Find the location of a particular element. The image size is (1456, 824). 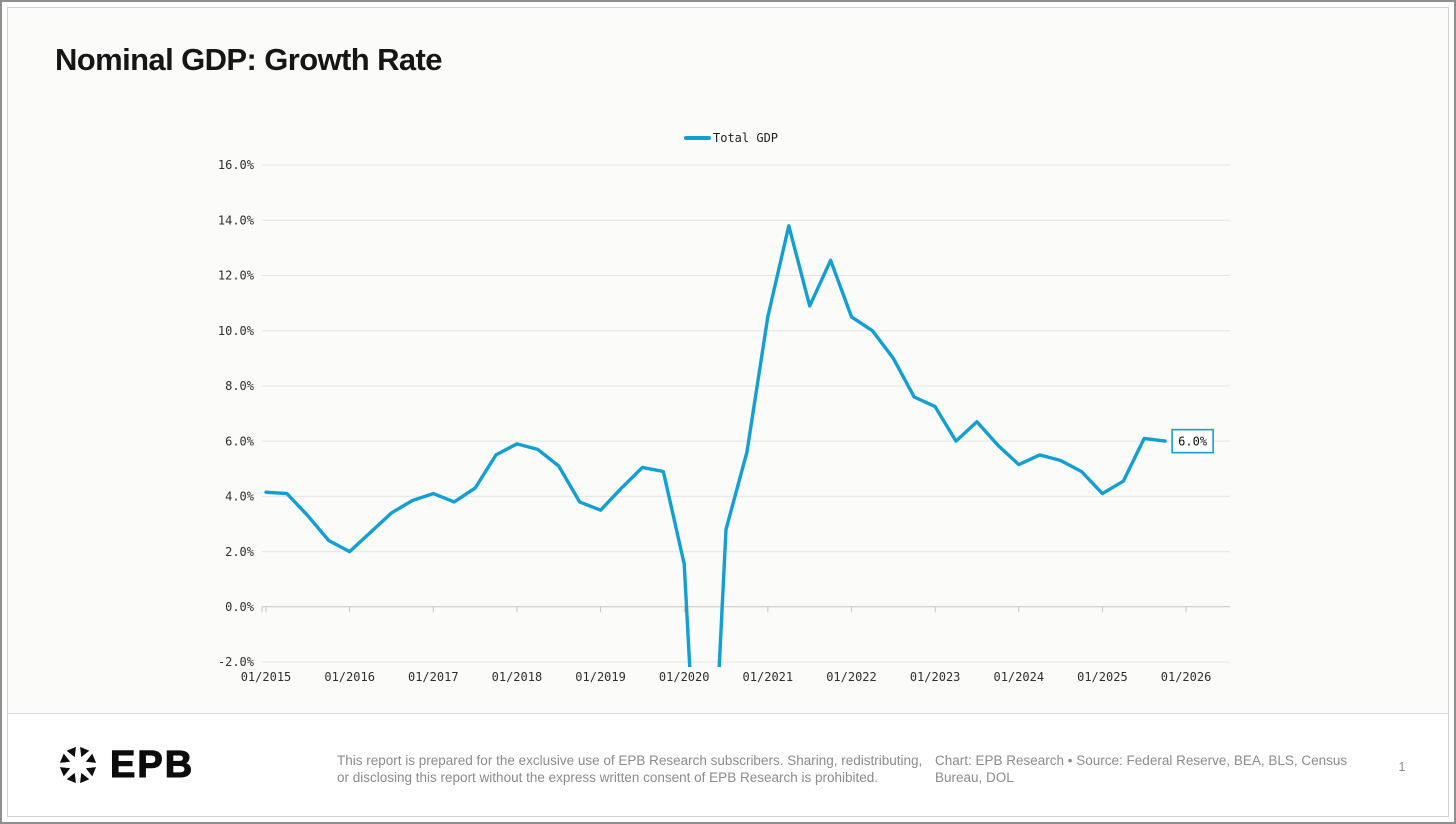

x-axis-label: 01/2017 is located at coordinates (433, 677).